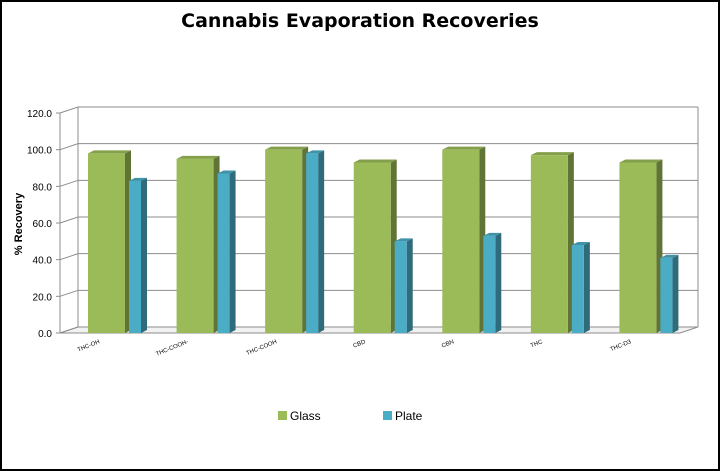 The width and height of the screenshot is (720, 471). I want to click on bar-plate-thc-d3, so click(666, 295).